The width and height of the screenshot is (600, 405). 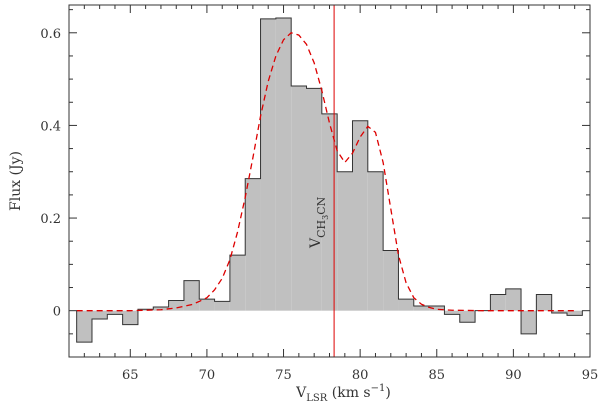 What do you see at coordinates (207, 375) in the screenshot?
I see `x-tick-label: 70` at bounding box center [207, 375].